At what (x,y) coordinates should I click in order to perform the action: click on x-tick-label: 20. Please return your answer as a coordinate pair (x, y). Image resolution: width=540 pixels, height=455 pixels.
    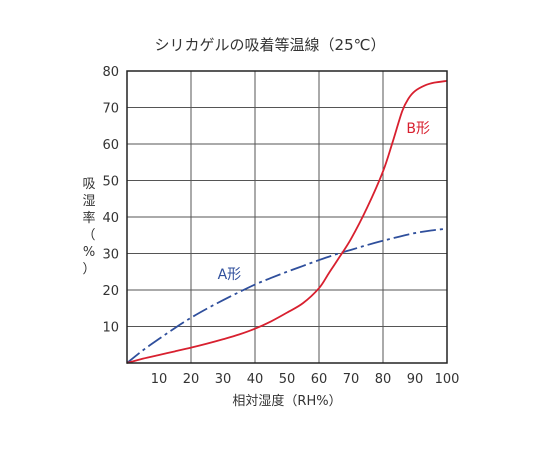
    Looking at the image, I should click on (191, 379).